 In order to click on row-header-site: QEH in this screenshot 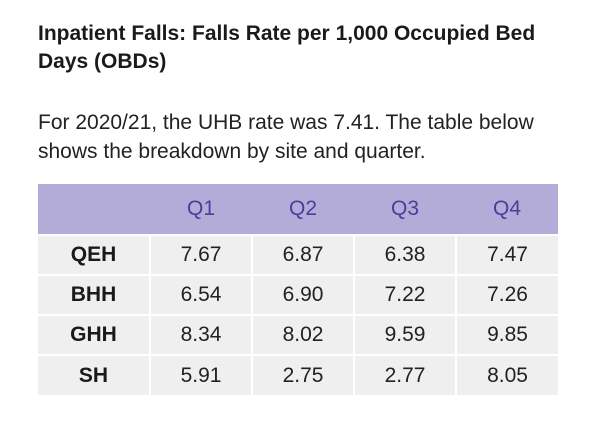, I will do `click(94, 255)`.